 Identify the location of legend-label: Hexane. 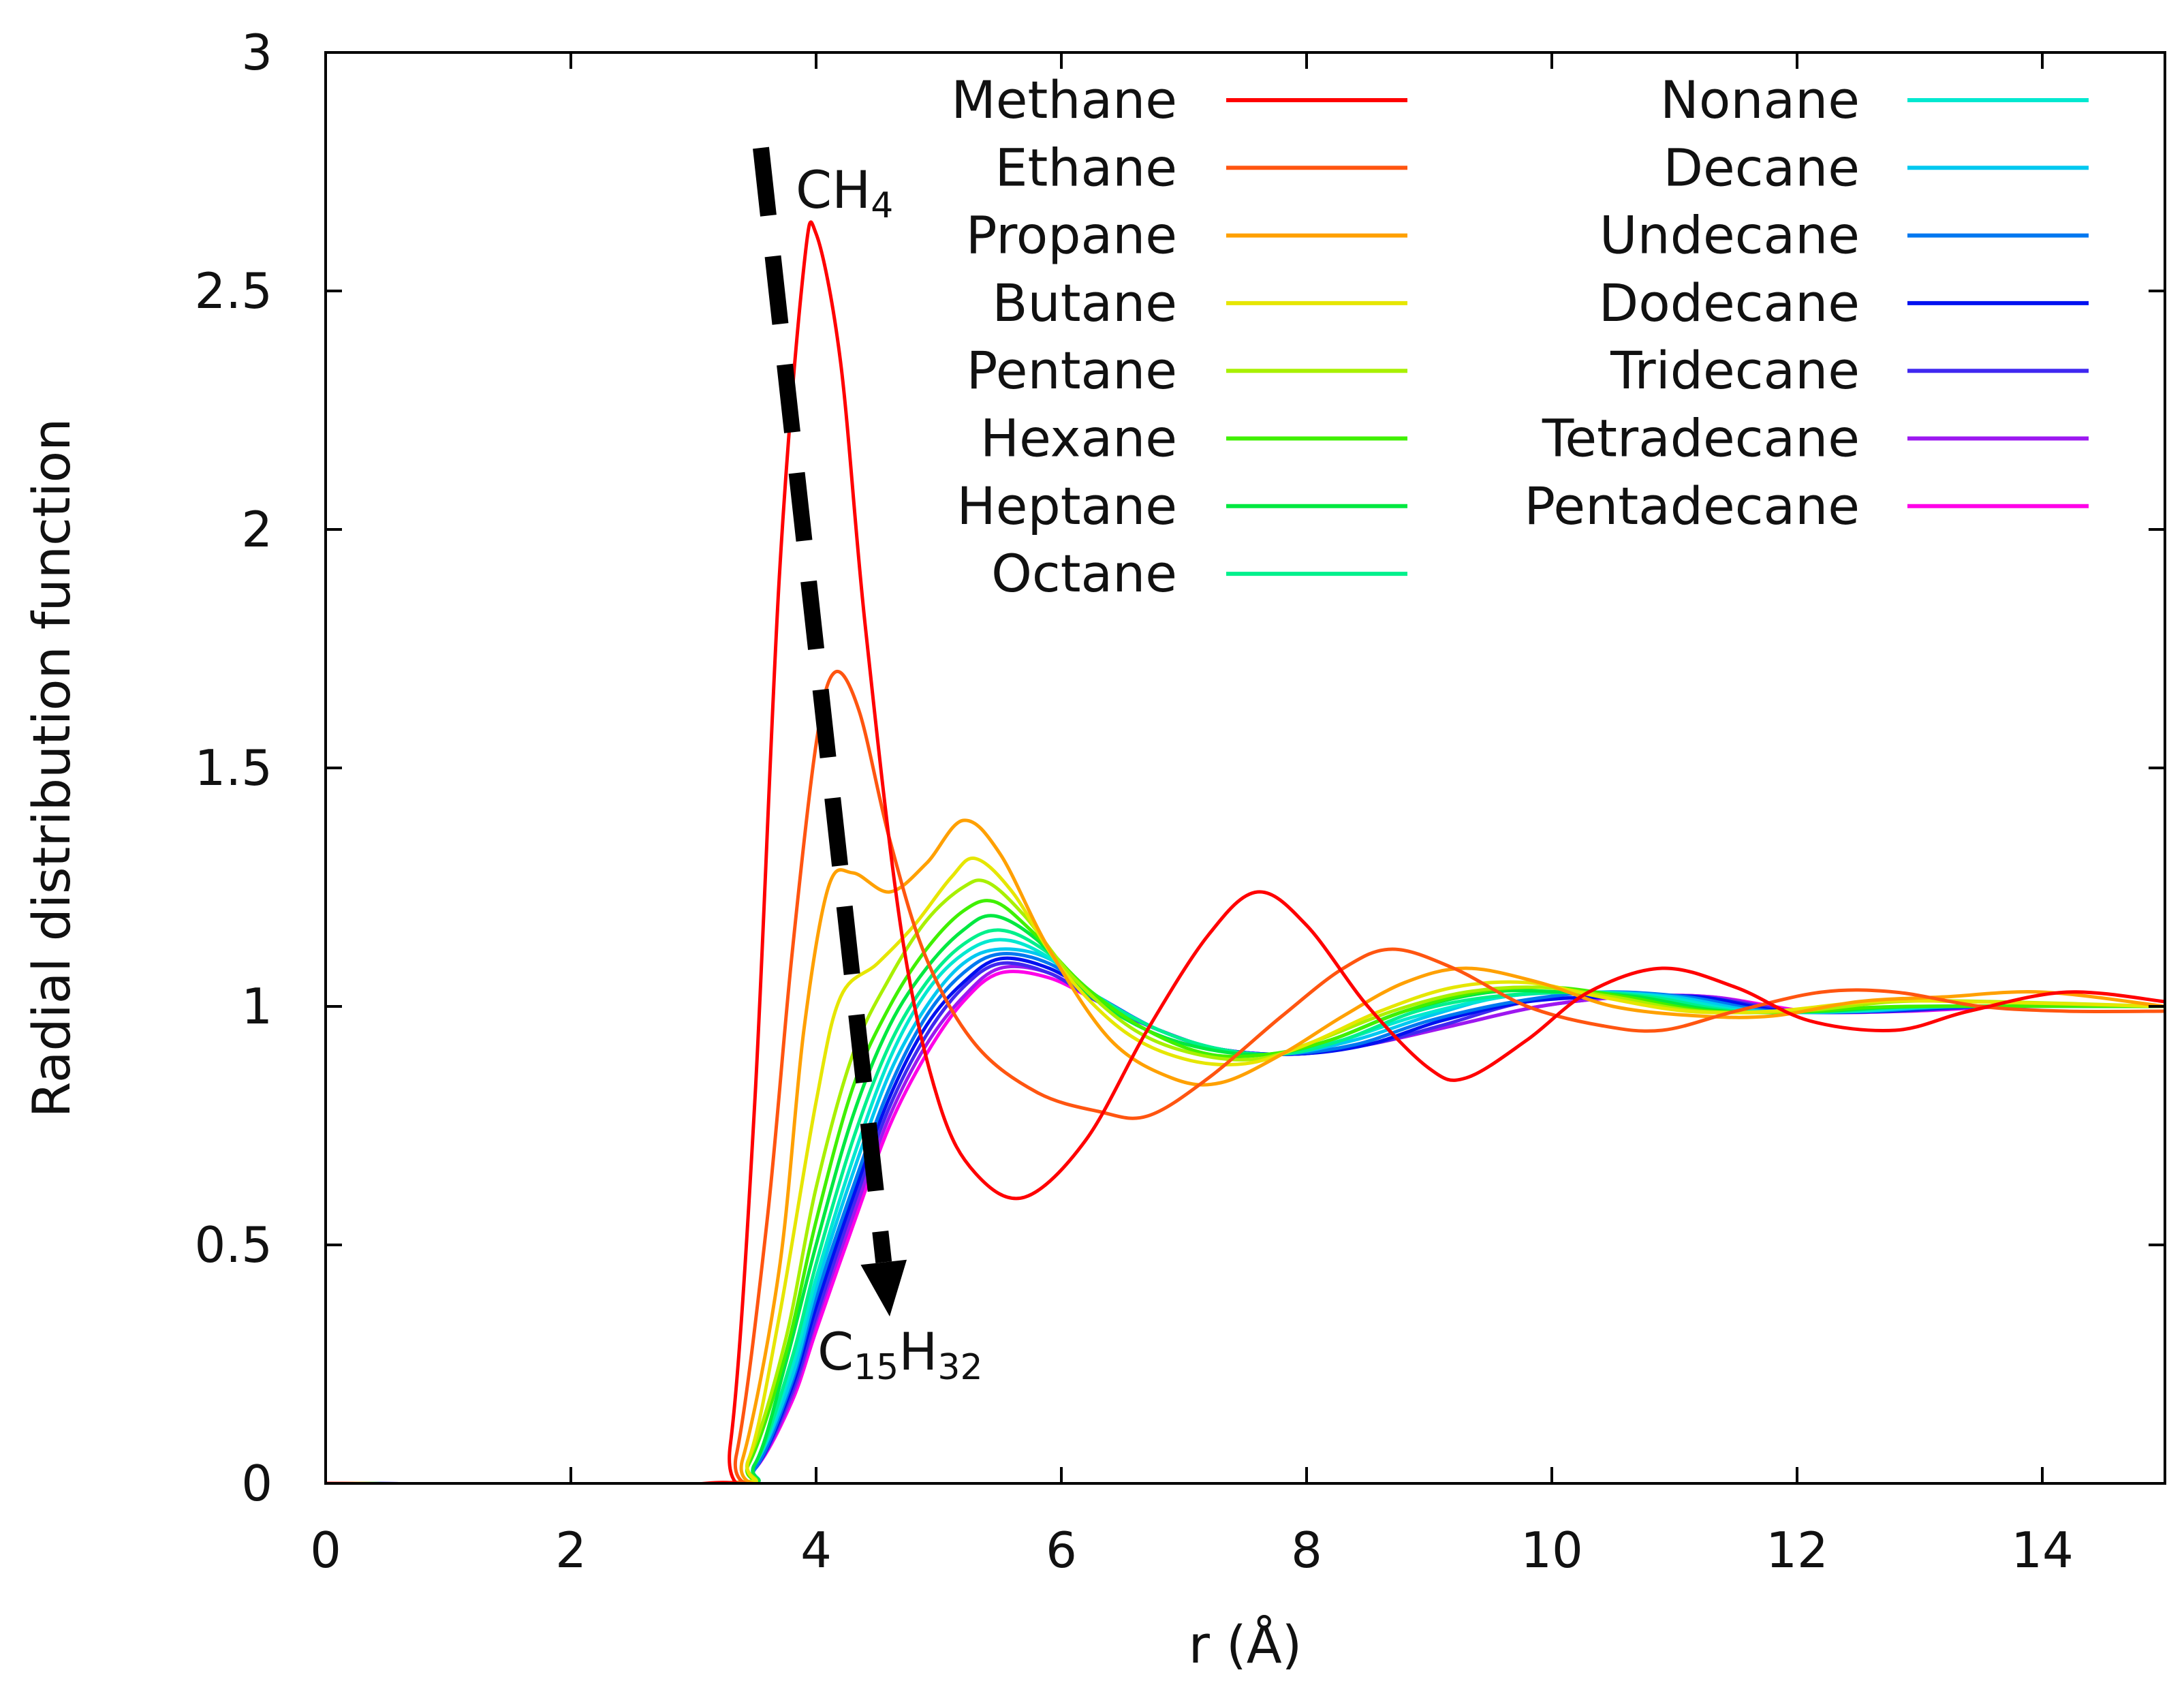
(1078, 438).